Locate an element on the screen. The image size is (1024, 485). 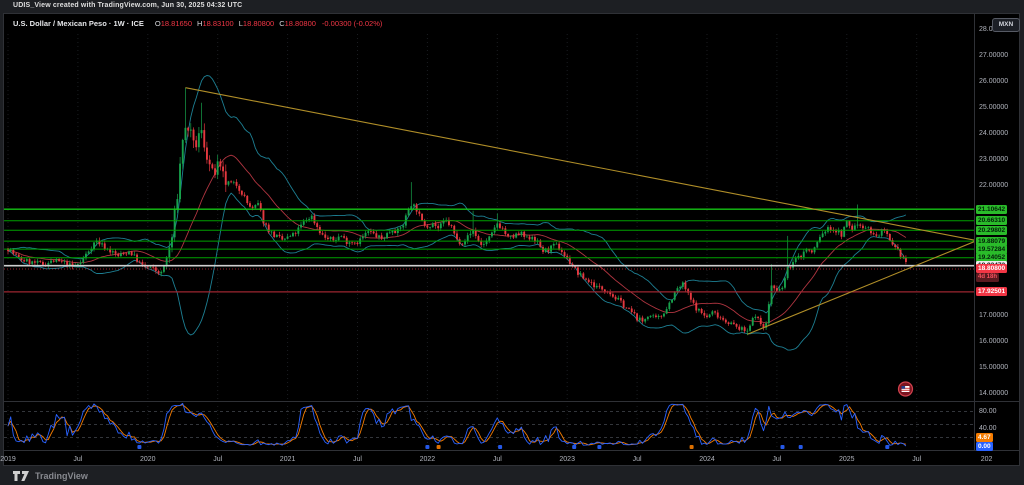
time-tick-Jul-2021.5: Jul is located at coordinates (357, 459).